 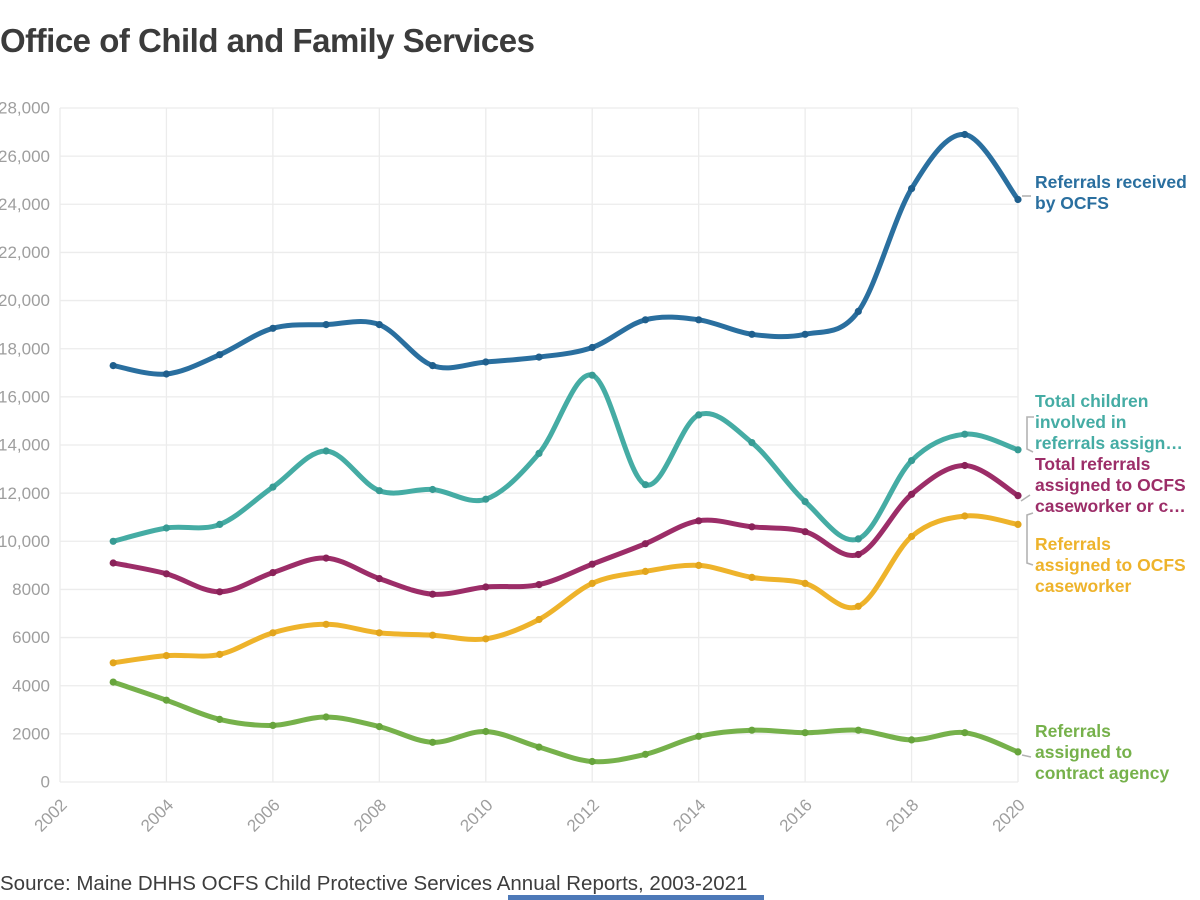 What do you see at coordinates (25, 348) in the screenshot?
I see `y-tick-label: 18,000` at bounding box center [25, 348].